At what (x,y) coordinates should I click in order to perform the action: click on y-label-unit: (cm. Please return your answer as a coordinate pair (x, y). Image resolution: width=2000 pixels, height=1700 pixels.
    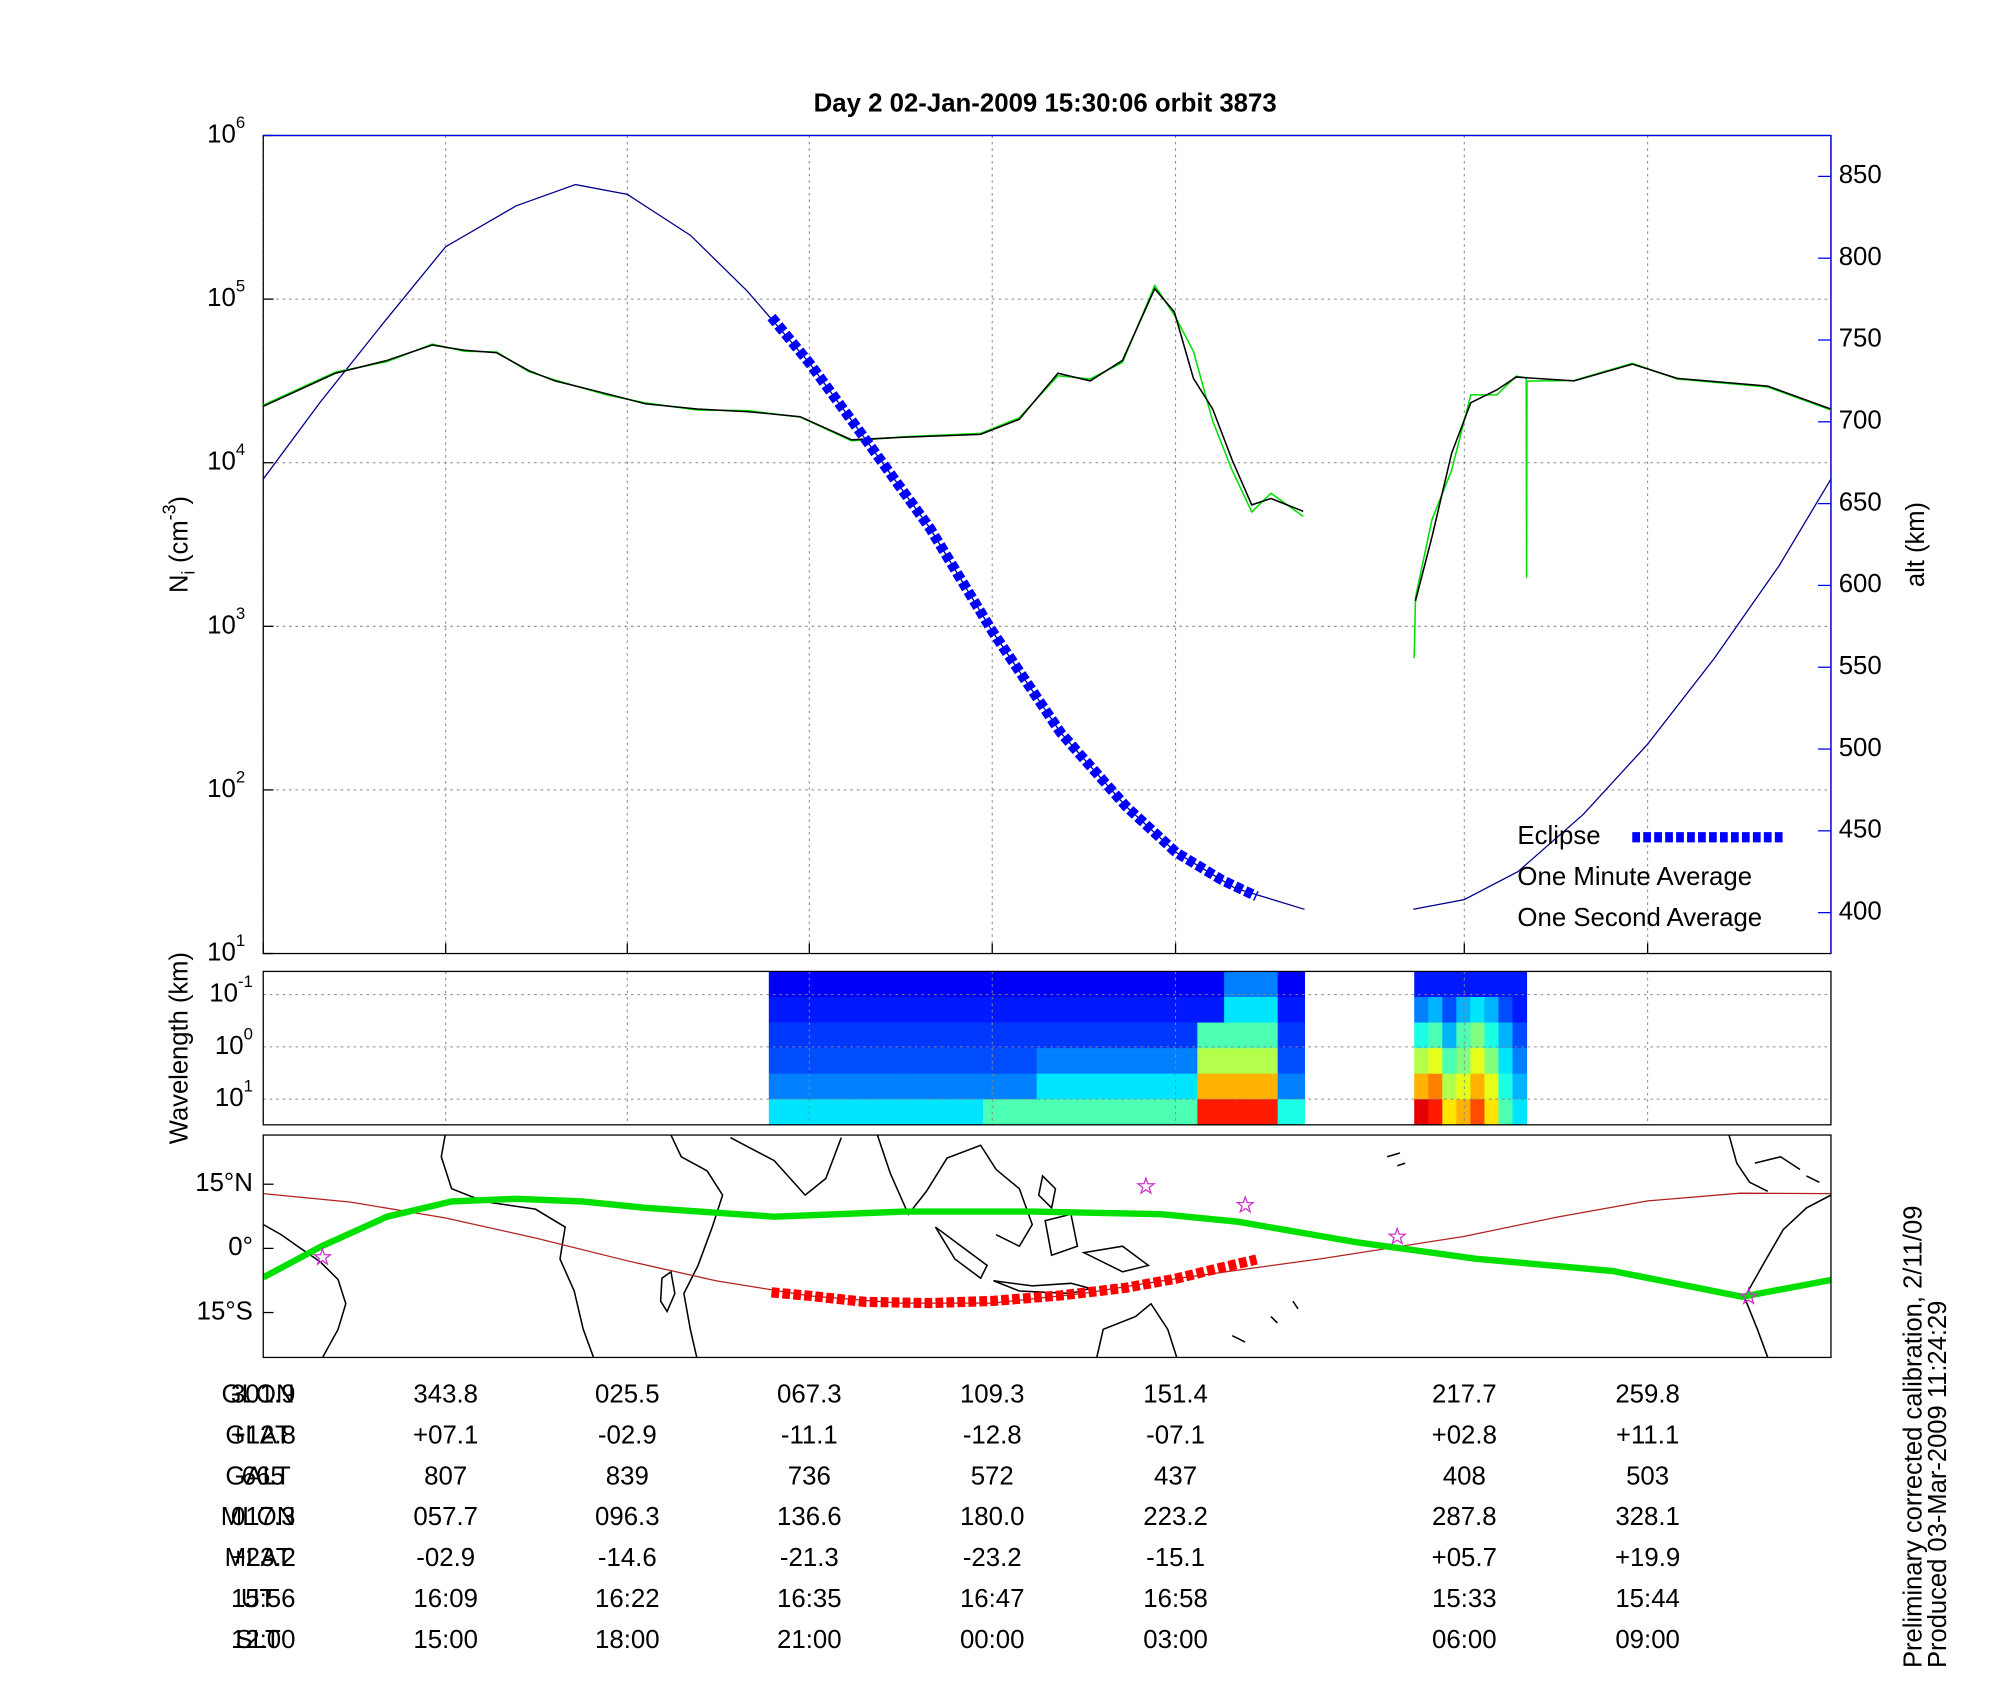
    Looking at the image, I should click on (179, 541).